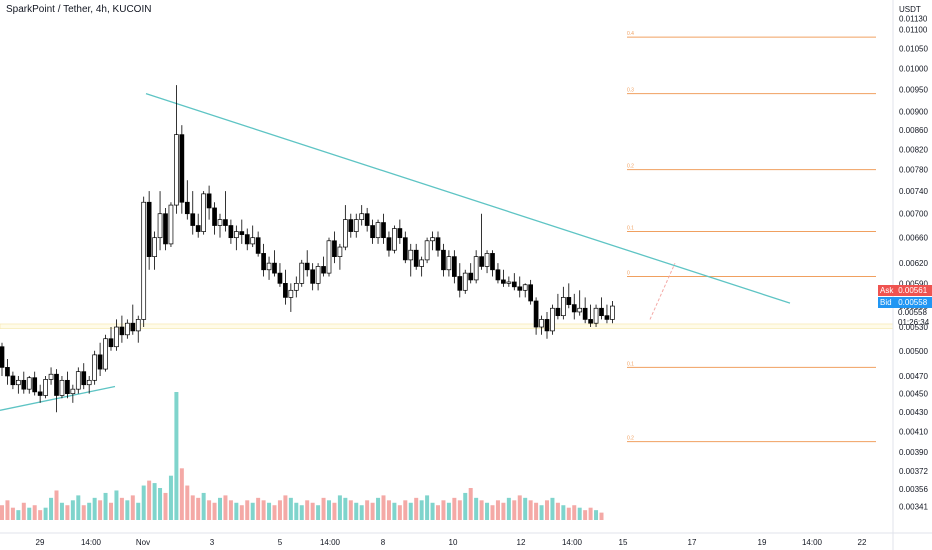 Image resolution: width=932 pixels, height=550 pixels. Describe the element at coordinates (913, 130) in the screenshot. I see `price-tick-label: 0.00860` at that location.